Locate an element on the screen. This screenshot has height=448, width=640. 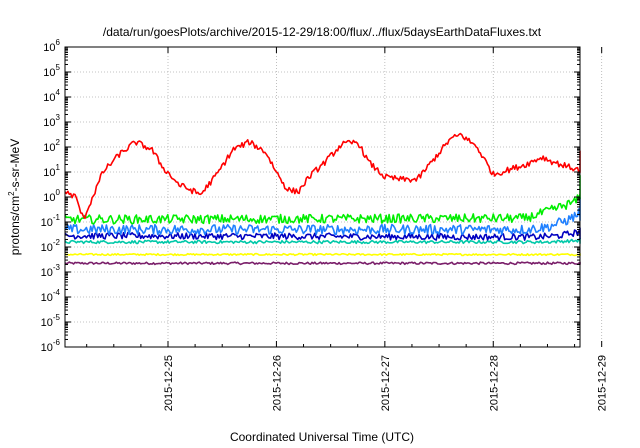
y-tick-label: 10³ is located at coordinates (51, 121).